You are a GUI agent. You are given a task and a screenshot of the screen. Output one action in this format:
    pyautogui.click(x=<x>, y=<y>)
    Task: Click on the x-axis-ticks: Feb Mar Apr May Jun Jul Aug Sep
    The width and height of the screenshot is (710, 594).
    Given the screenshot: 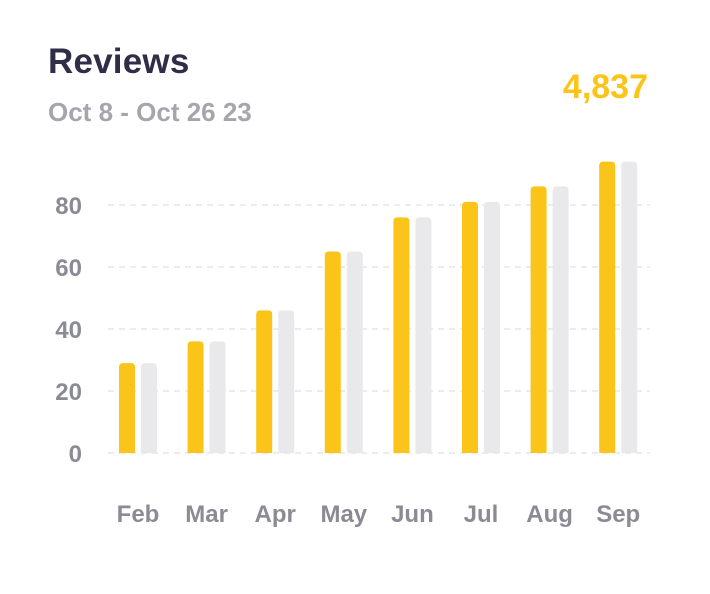 What is the action you would take?
    pyautogui.click(x=379, y=514)
    